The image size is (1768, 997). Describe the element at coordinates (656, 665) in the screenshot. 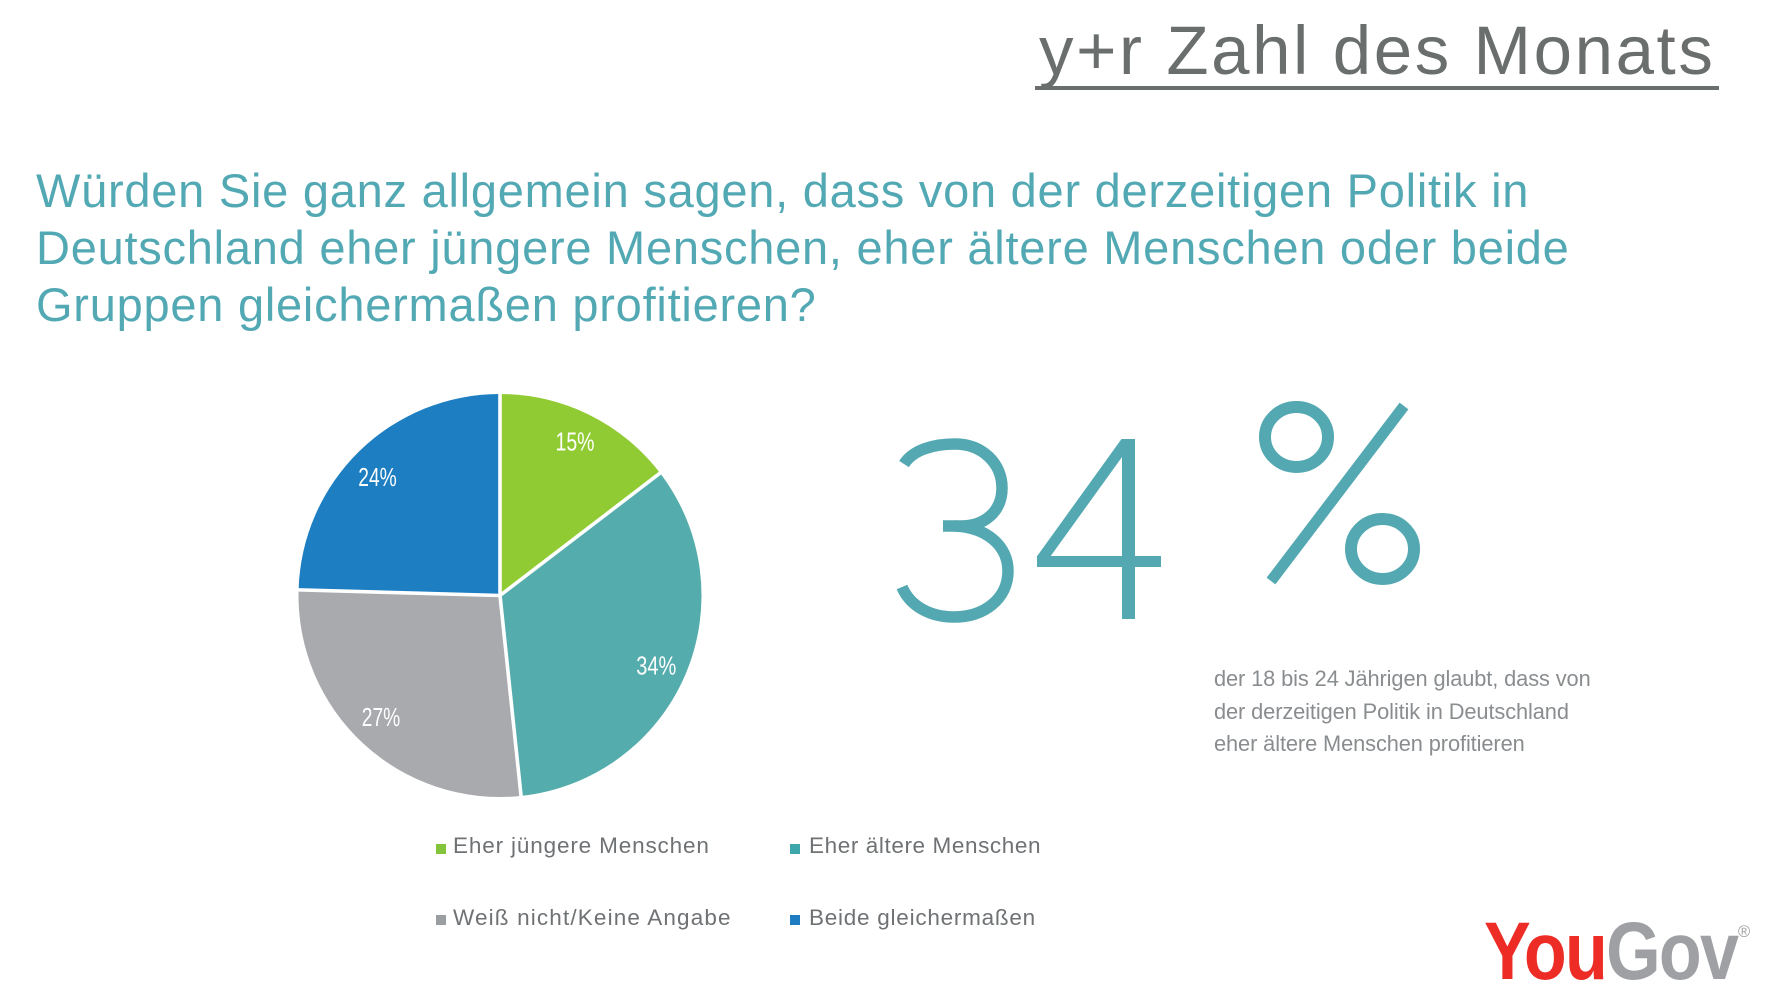

I see `svg-text: 34%` at that location.